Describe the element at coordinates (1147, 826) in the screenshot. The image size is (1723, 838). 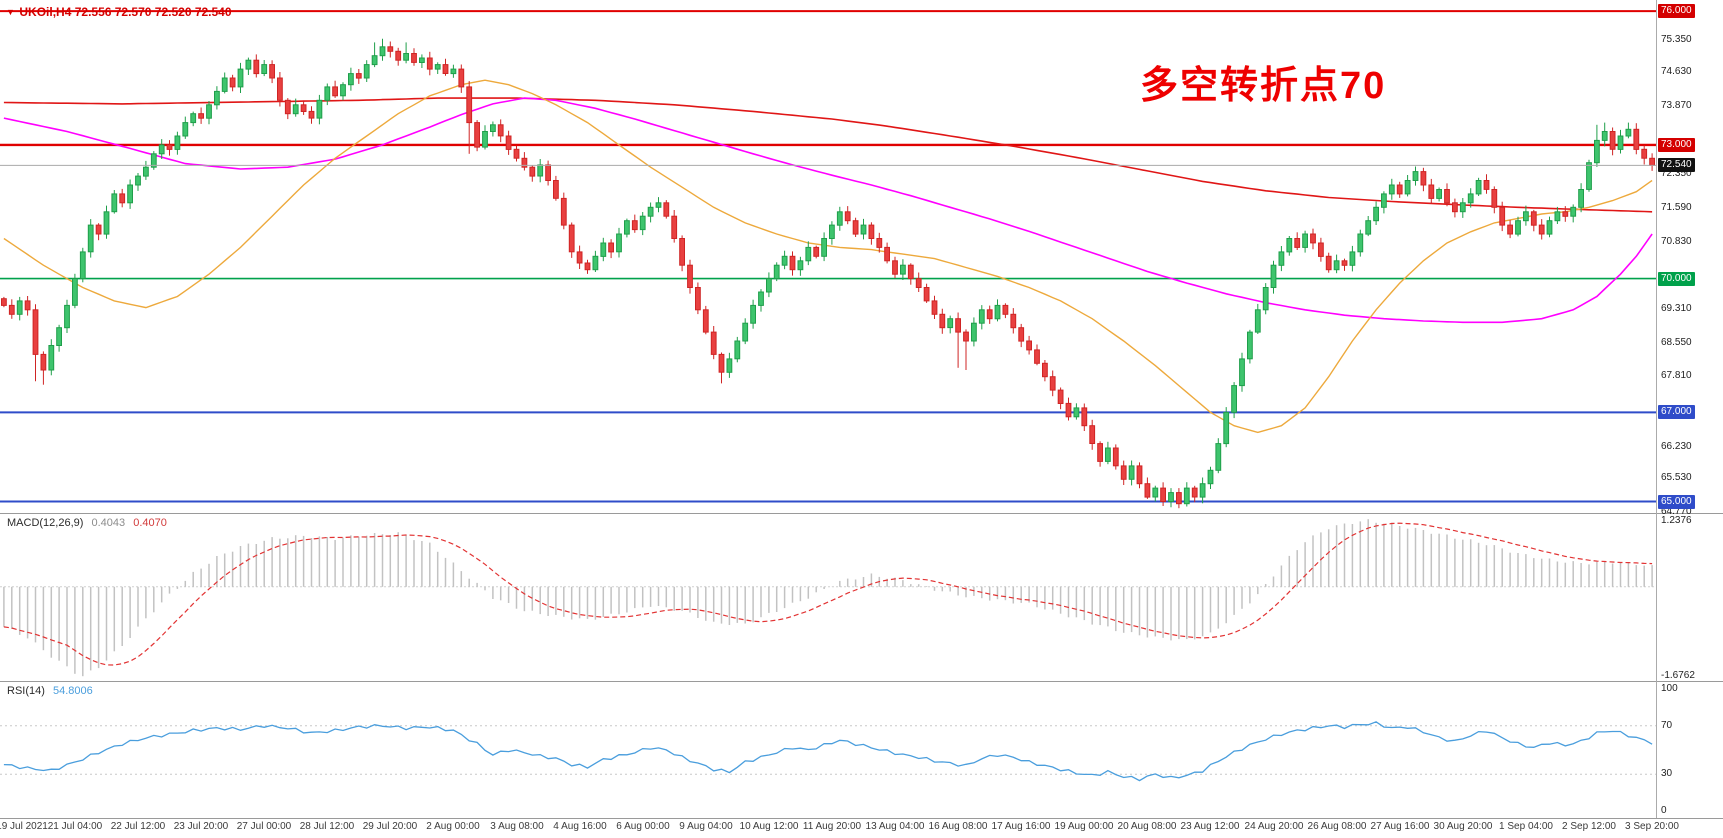
I see `date-label: 20 Aug 08:00` at that location.